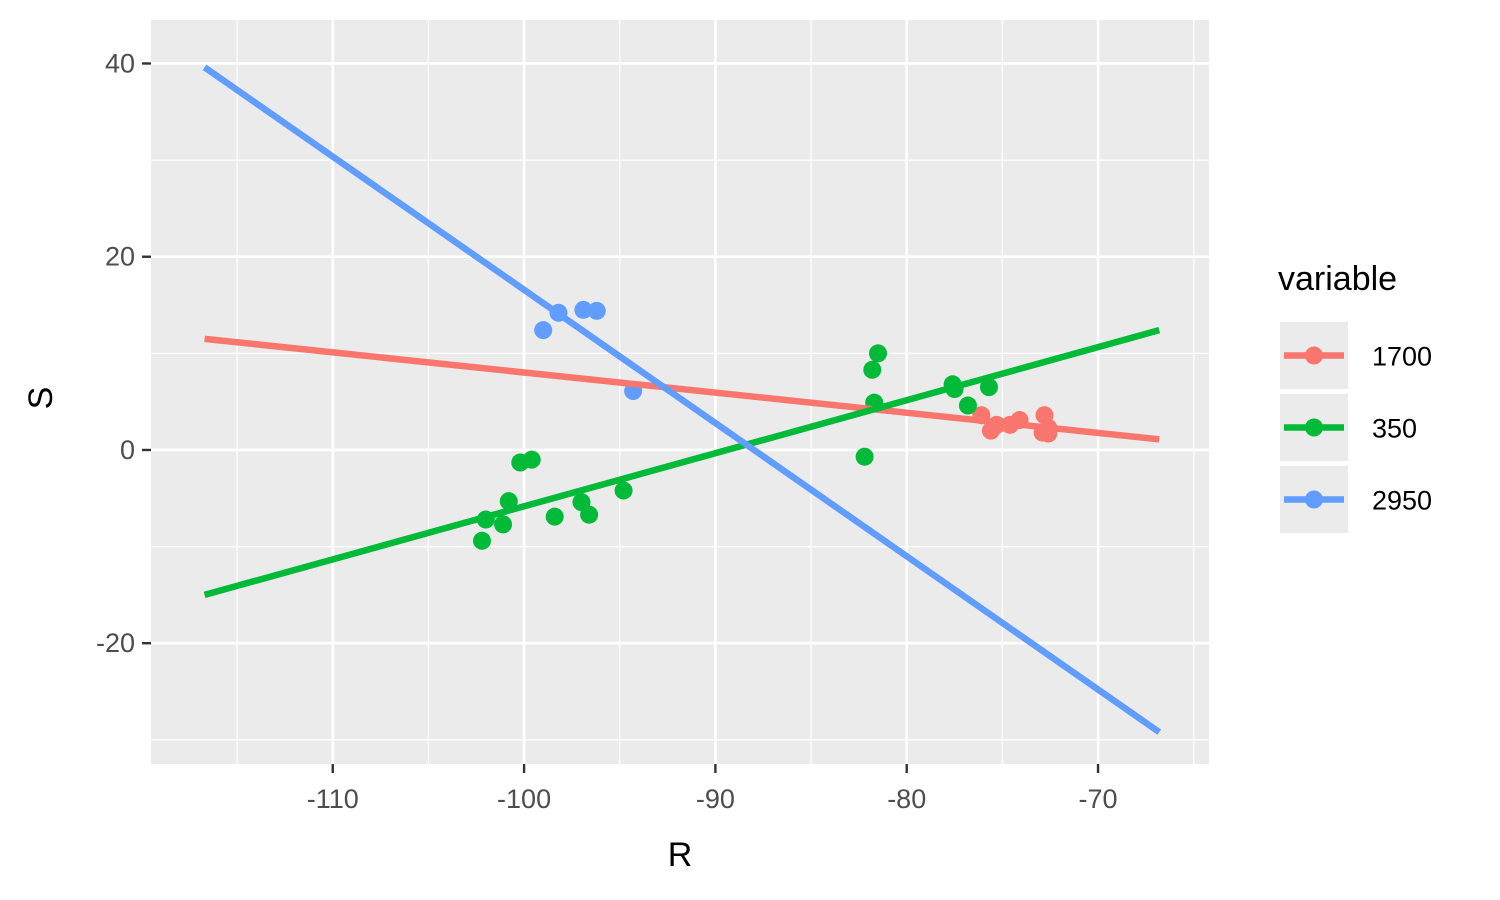 The image size is (1500, 900). Describe the element at coordinates (115, 643) in the screenshot. I see `y-tick-label: -20` at that location.